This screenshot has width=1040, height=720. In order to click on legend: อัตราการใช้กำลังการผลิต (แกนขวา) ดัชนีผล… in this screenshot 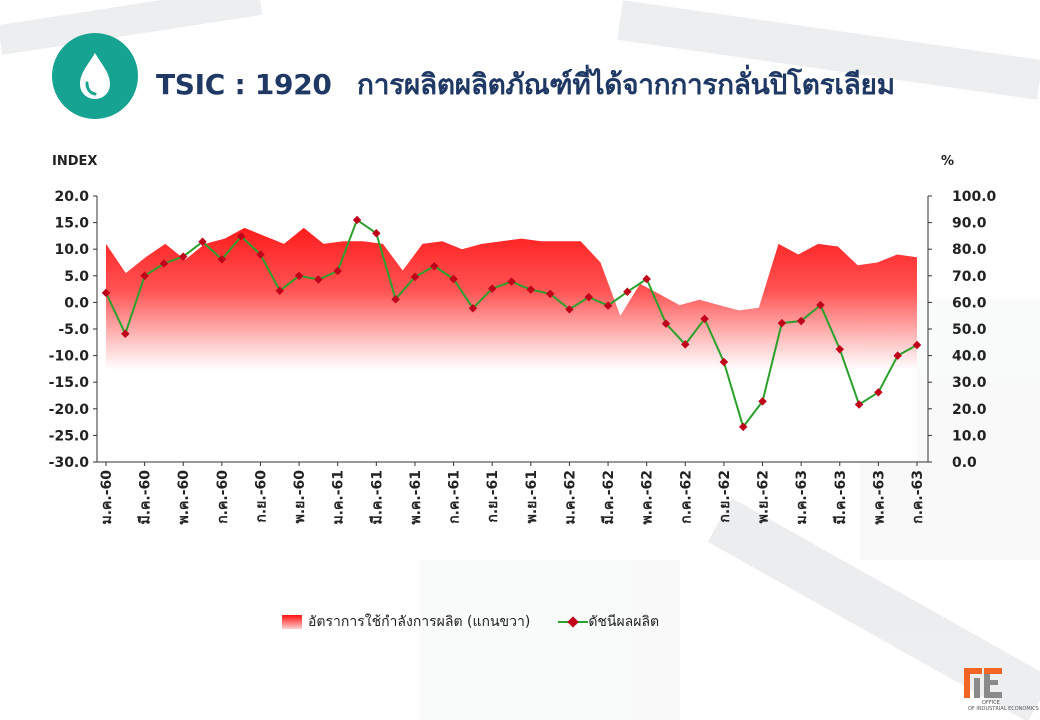, I will do `click(470, 622)`.